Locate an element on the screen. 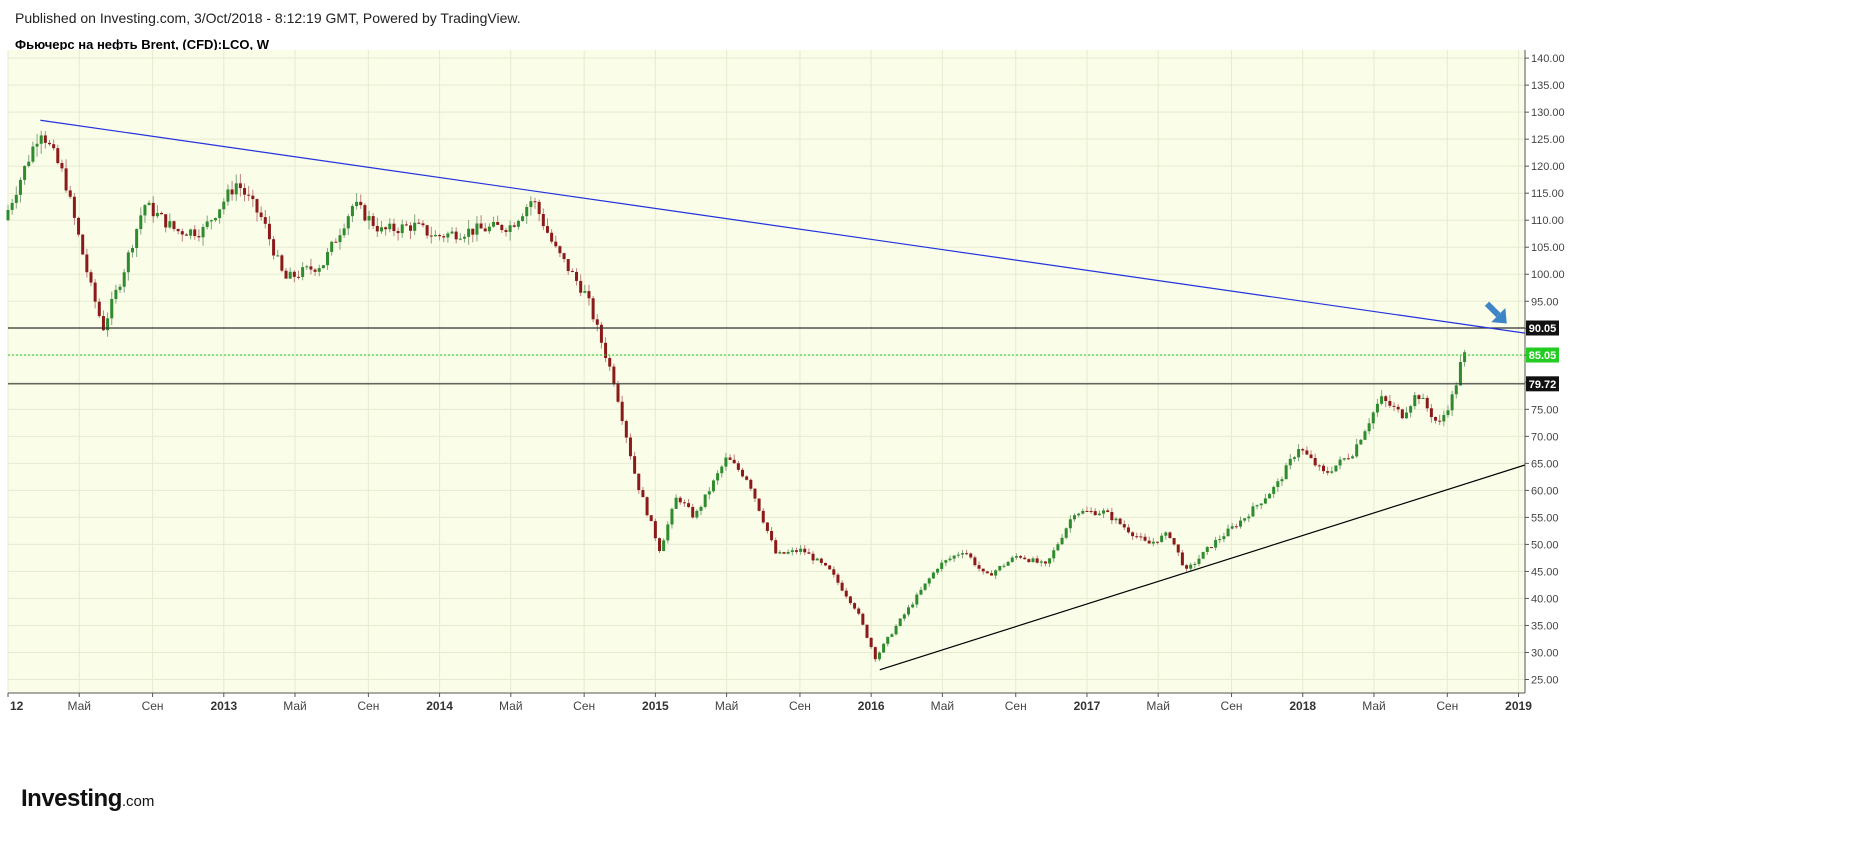 This screenshot has height=844, width=1853. price-tick-label: 110.00 is located at coordinates (1547, 221).